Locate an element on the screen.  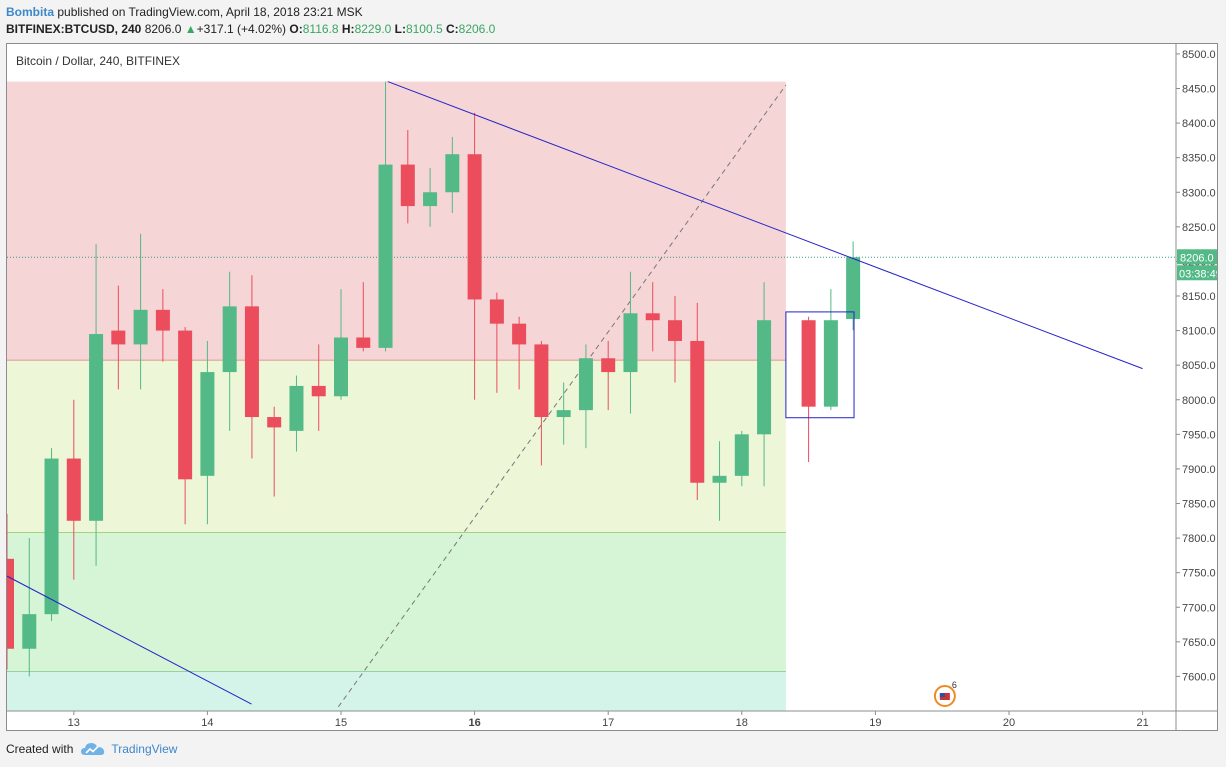
y-tick-label-18: 7600.0 is located at coordinates (1199, 677).